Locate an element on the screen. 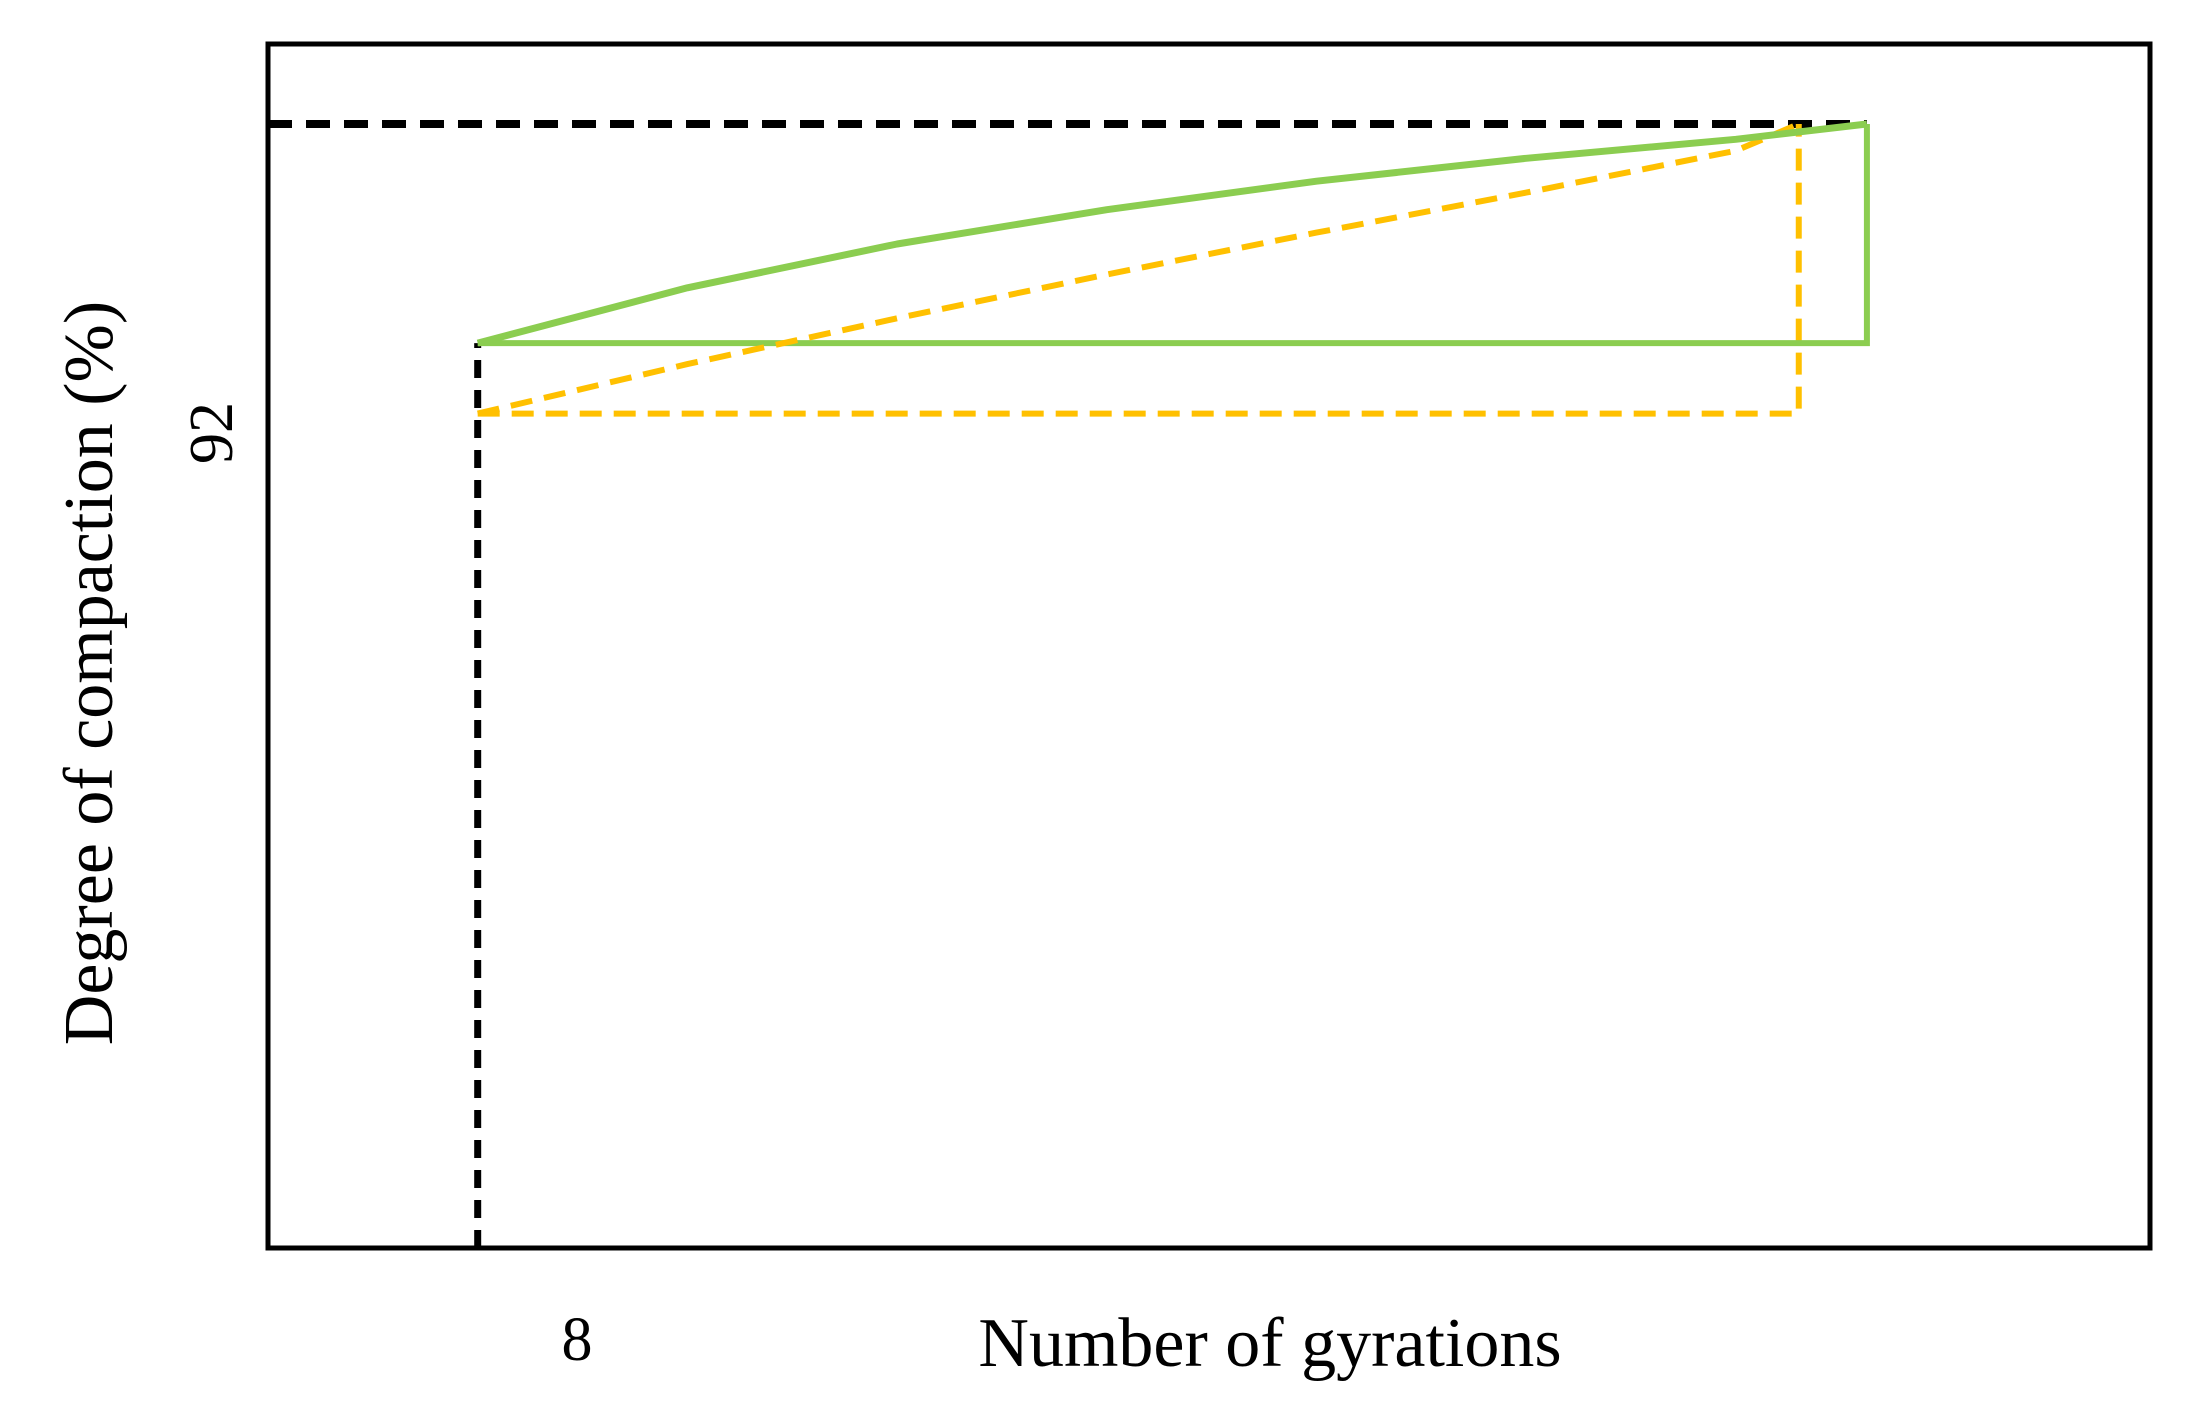 Image resolution: width=2198 pixels, height=1414 pixels. y-tick-label: 92 is located at coordinates (212, 433).